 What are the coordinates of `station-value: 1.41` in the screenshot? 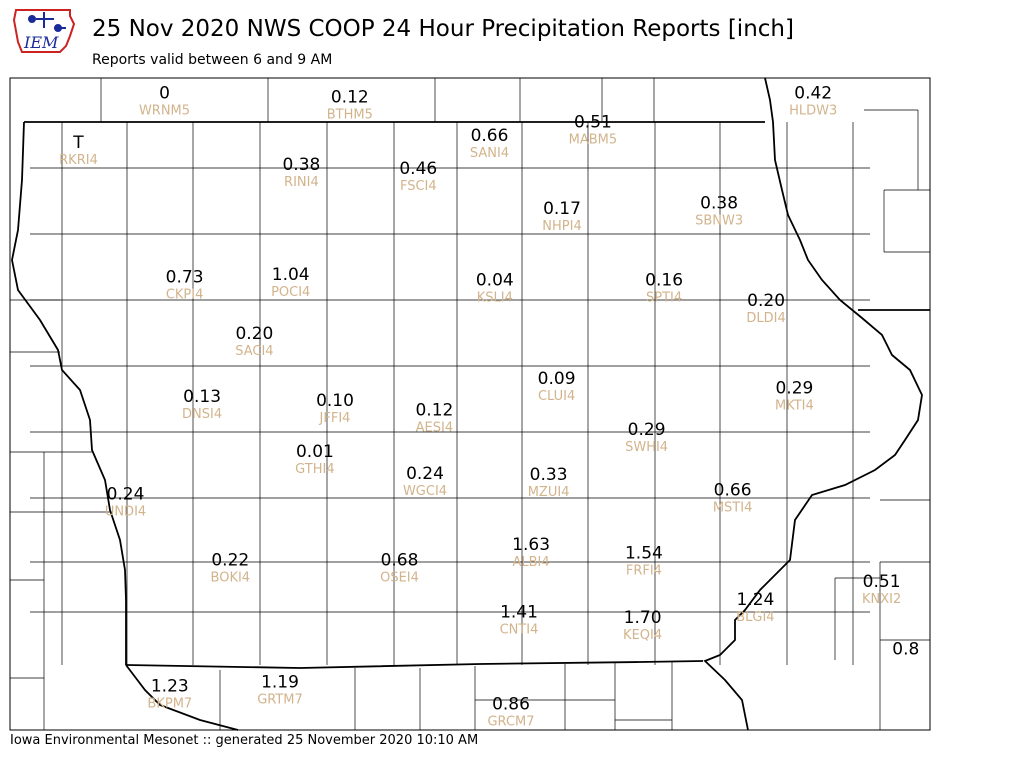 It's located at (519, 612).